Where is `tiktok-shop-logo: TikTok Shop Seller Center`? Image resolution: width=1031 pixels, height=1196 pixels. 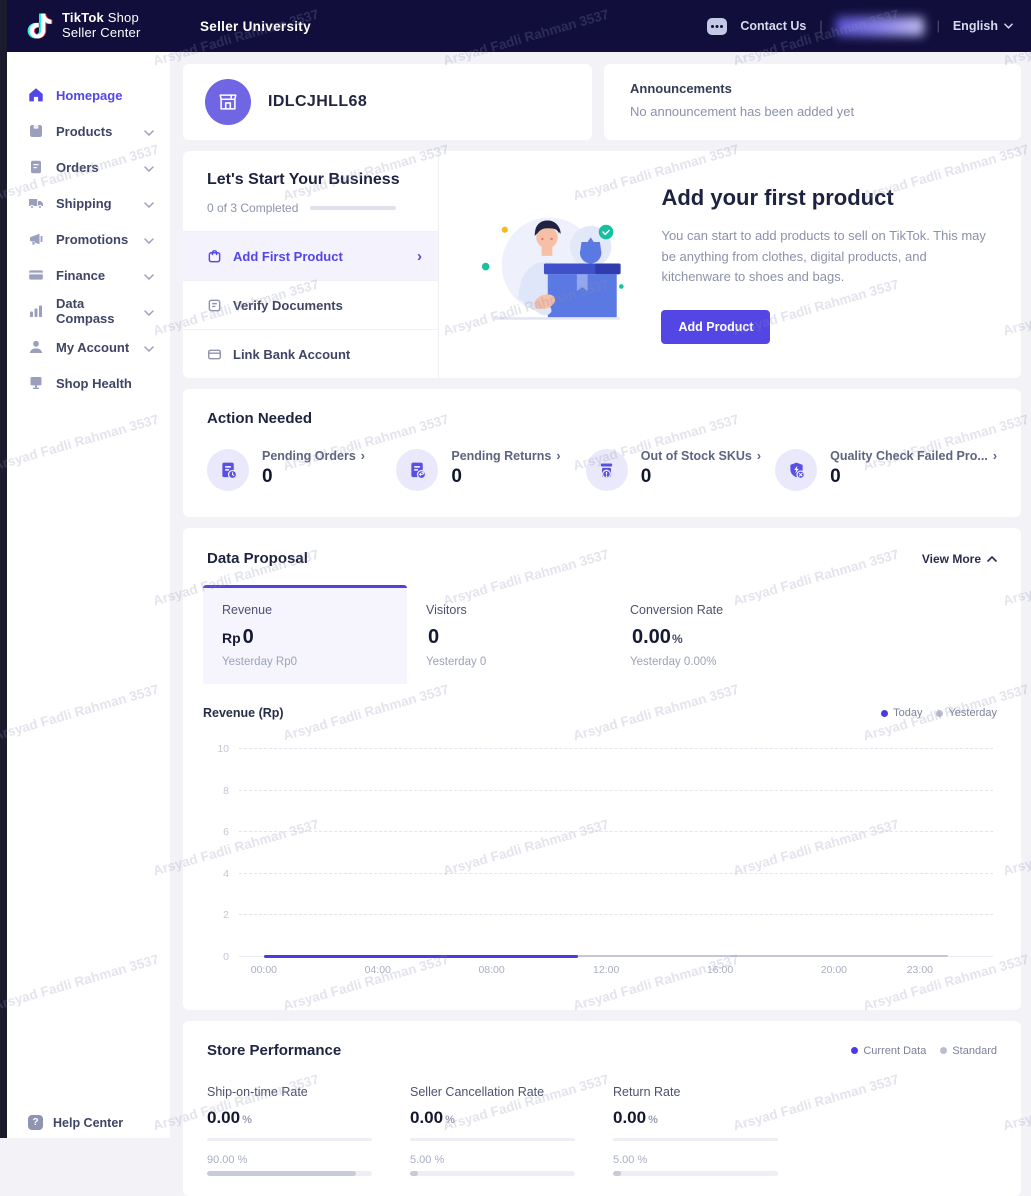 tiktok-shop-logo: TikTok Shop Seller Center is located at coordinates (84, 25).